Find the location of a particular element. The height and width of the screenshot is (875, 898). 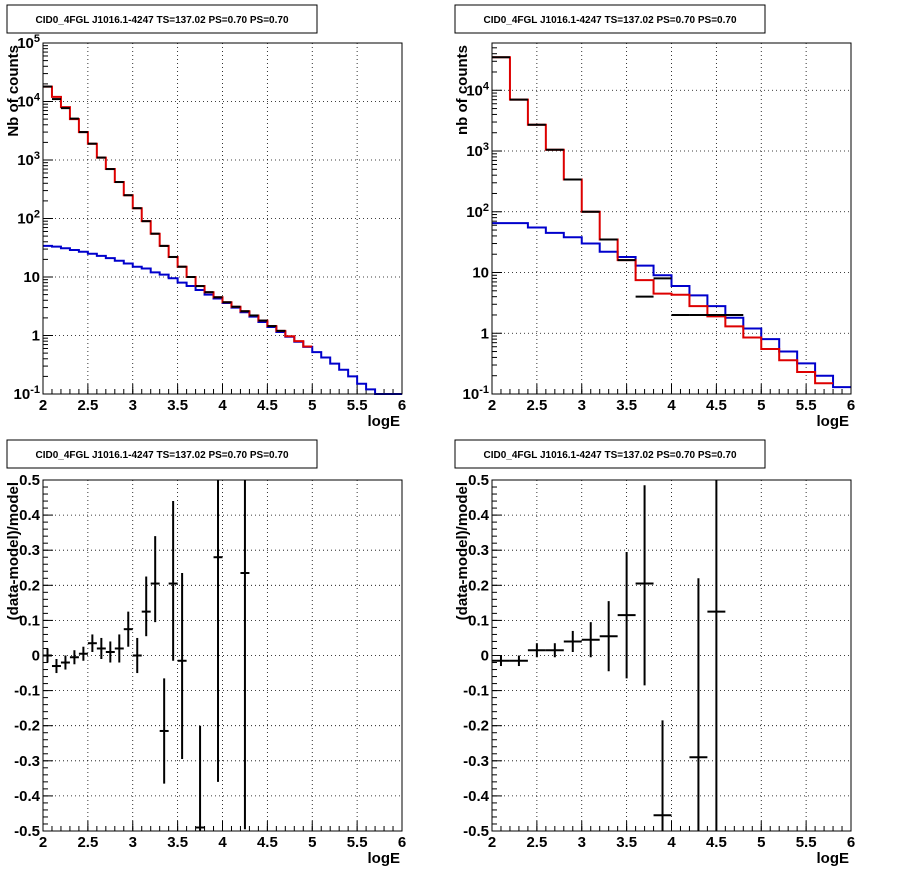

y-tick-label: 0.2 is located at coordinates (478, 585).